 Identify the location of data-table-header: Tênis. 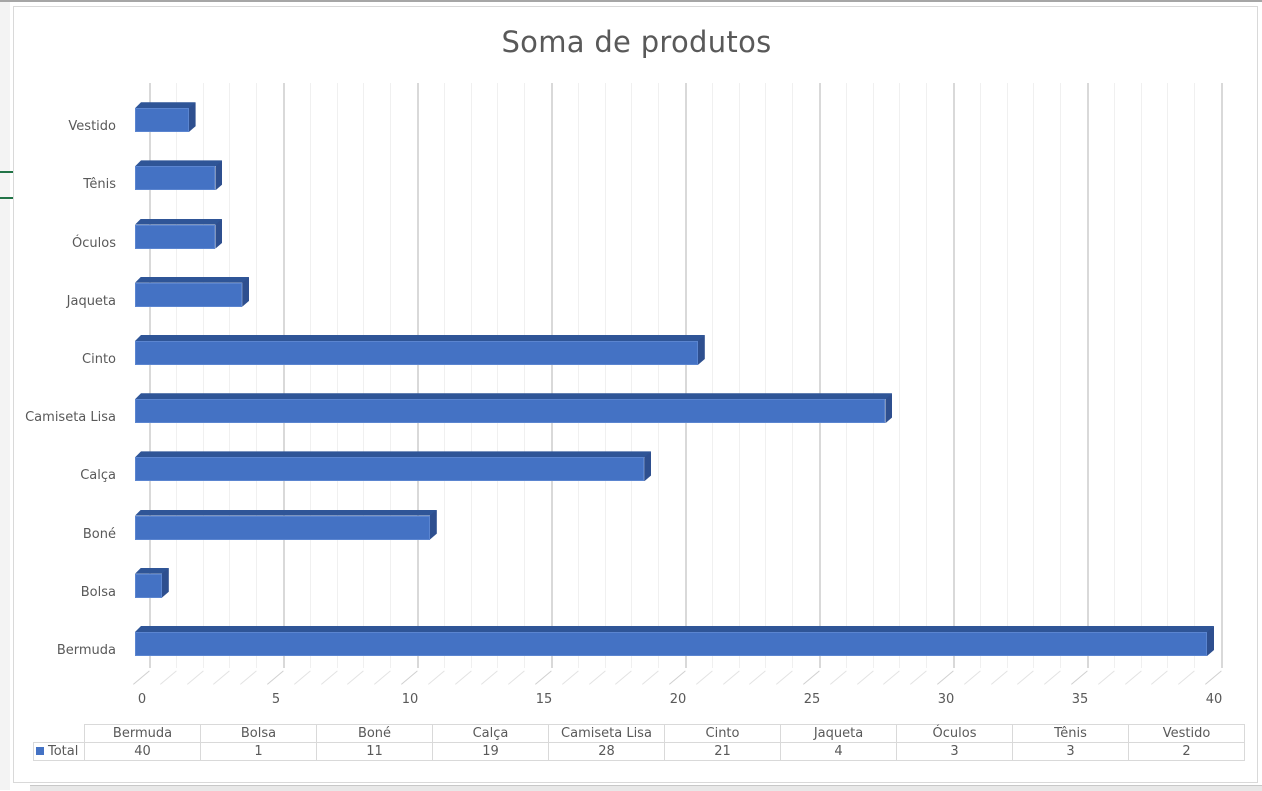
(1070, 733).